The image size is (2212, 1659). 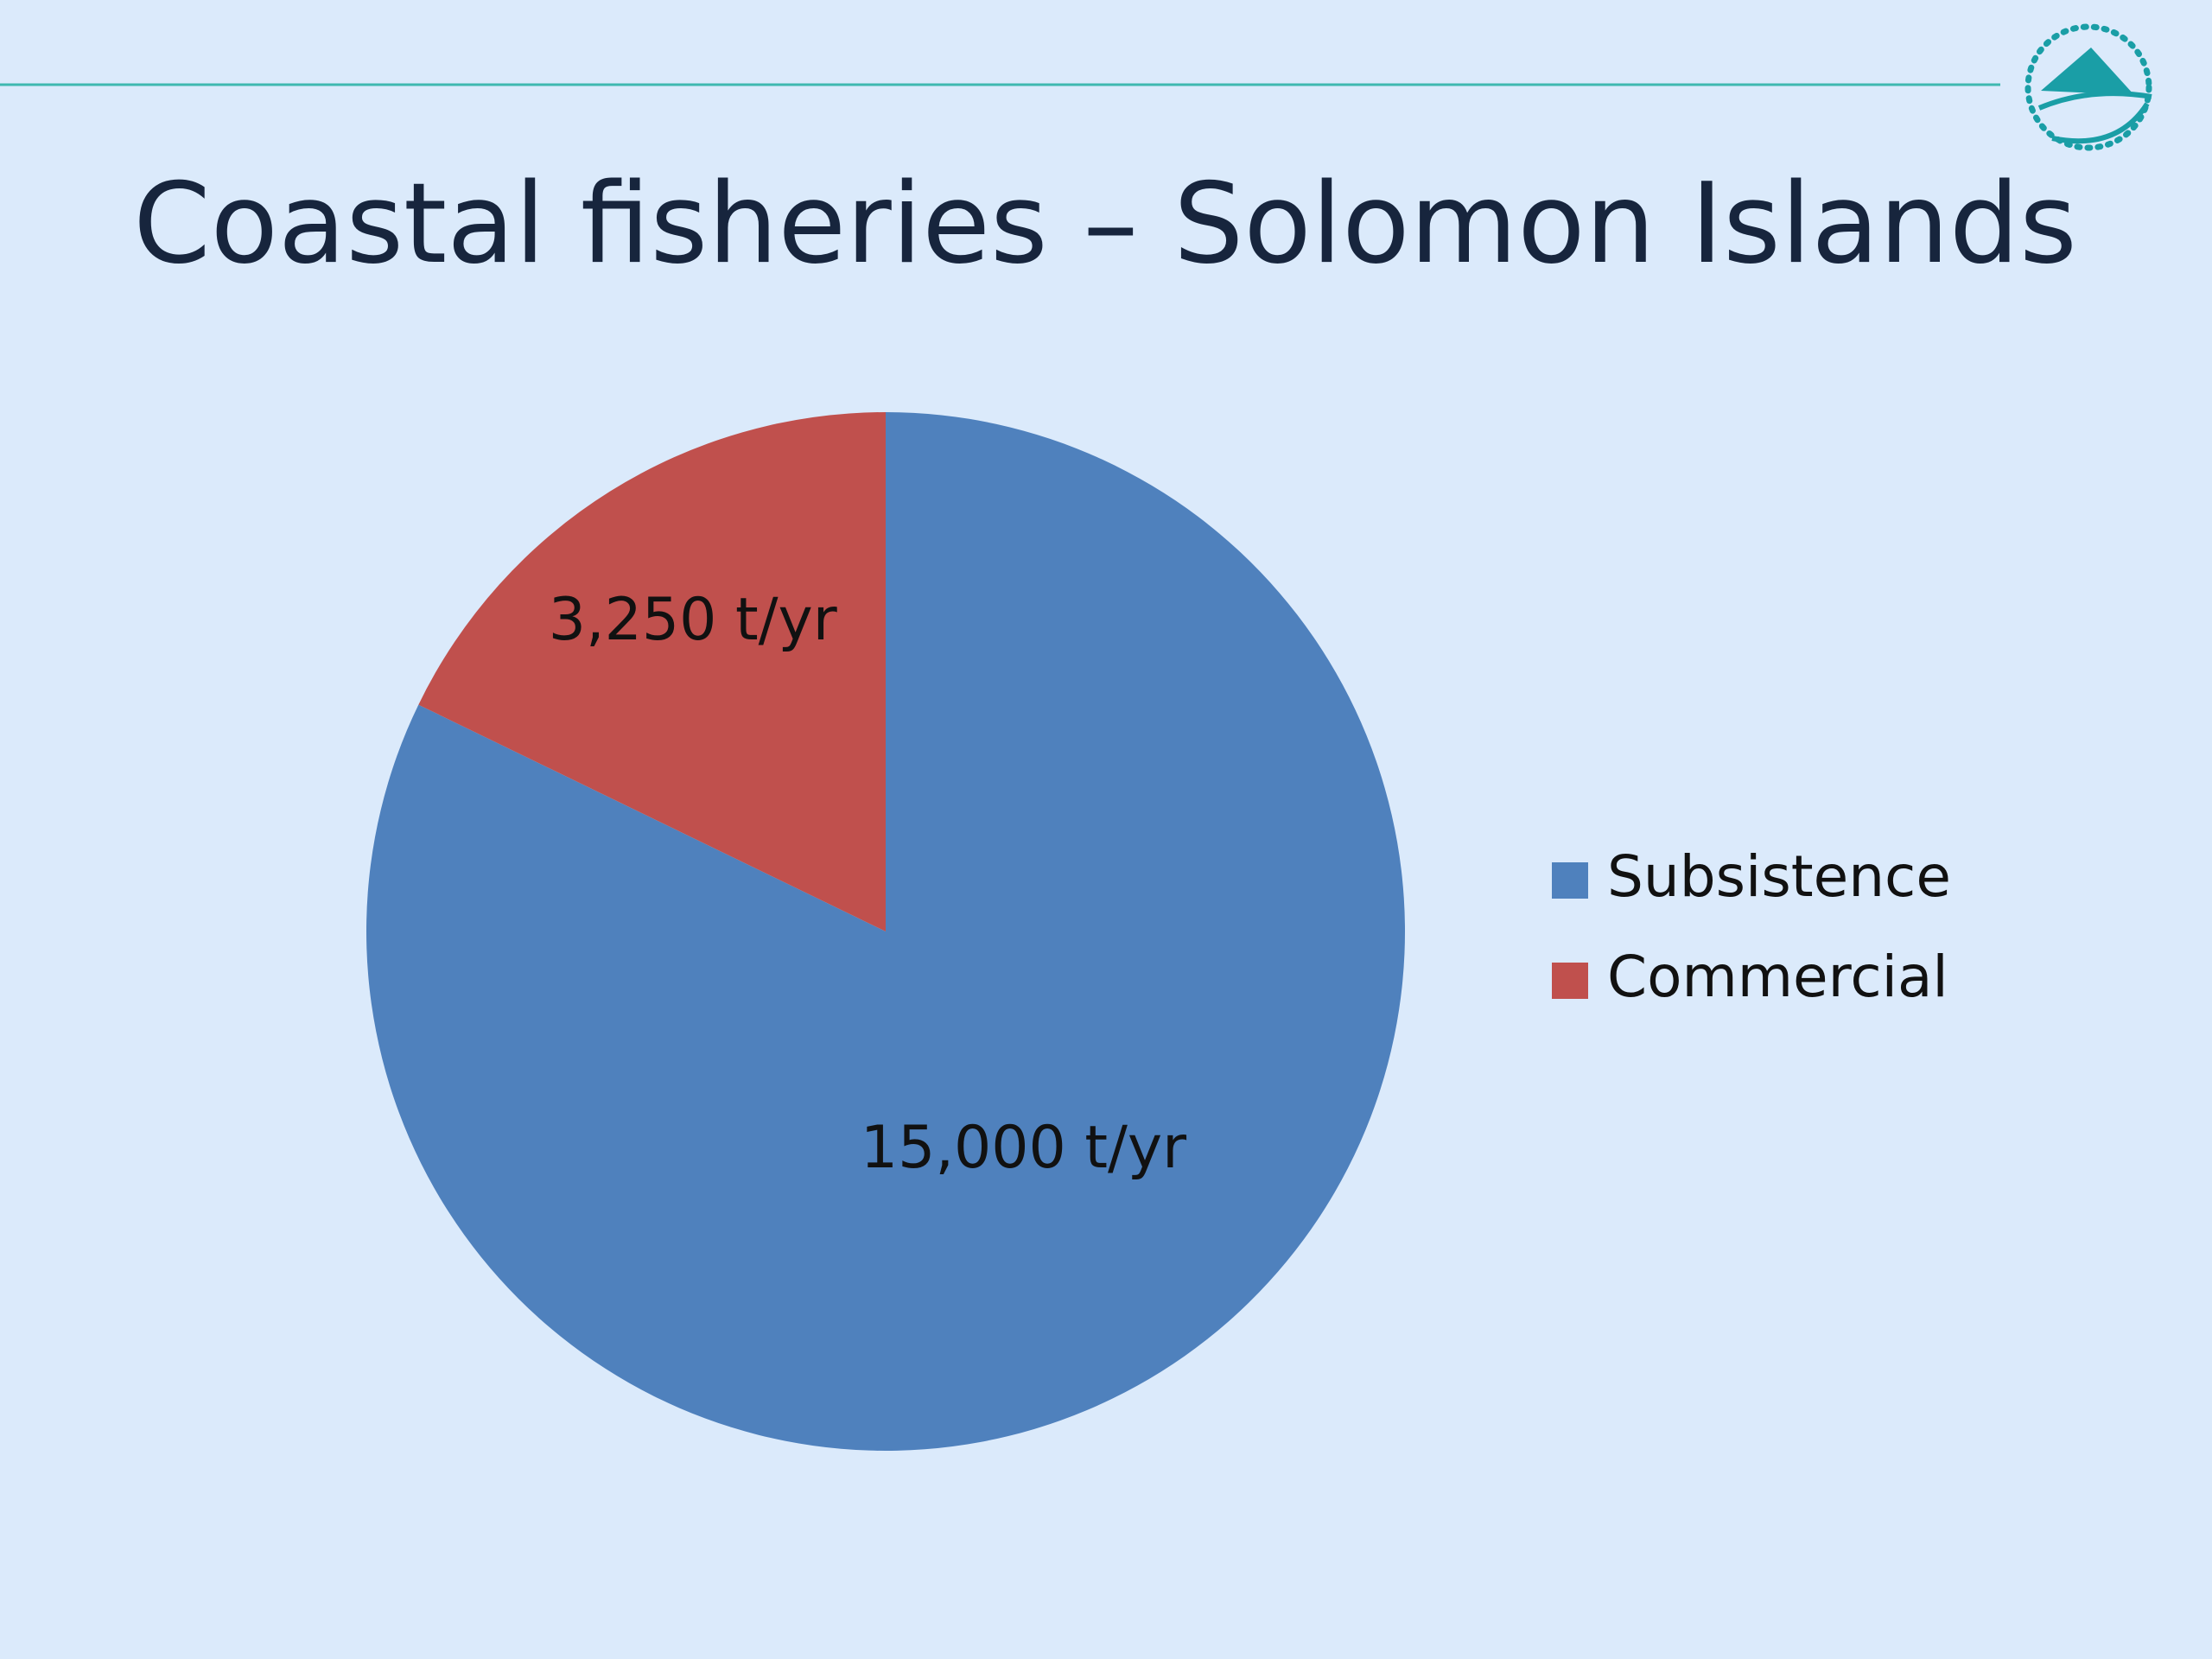 I want to click on legend-label: Commercial, so click(x=1777, y=977).